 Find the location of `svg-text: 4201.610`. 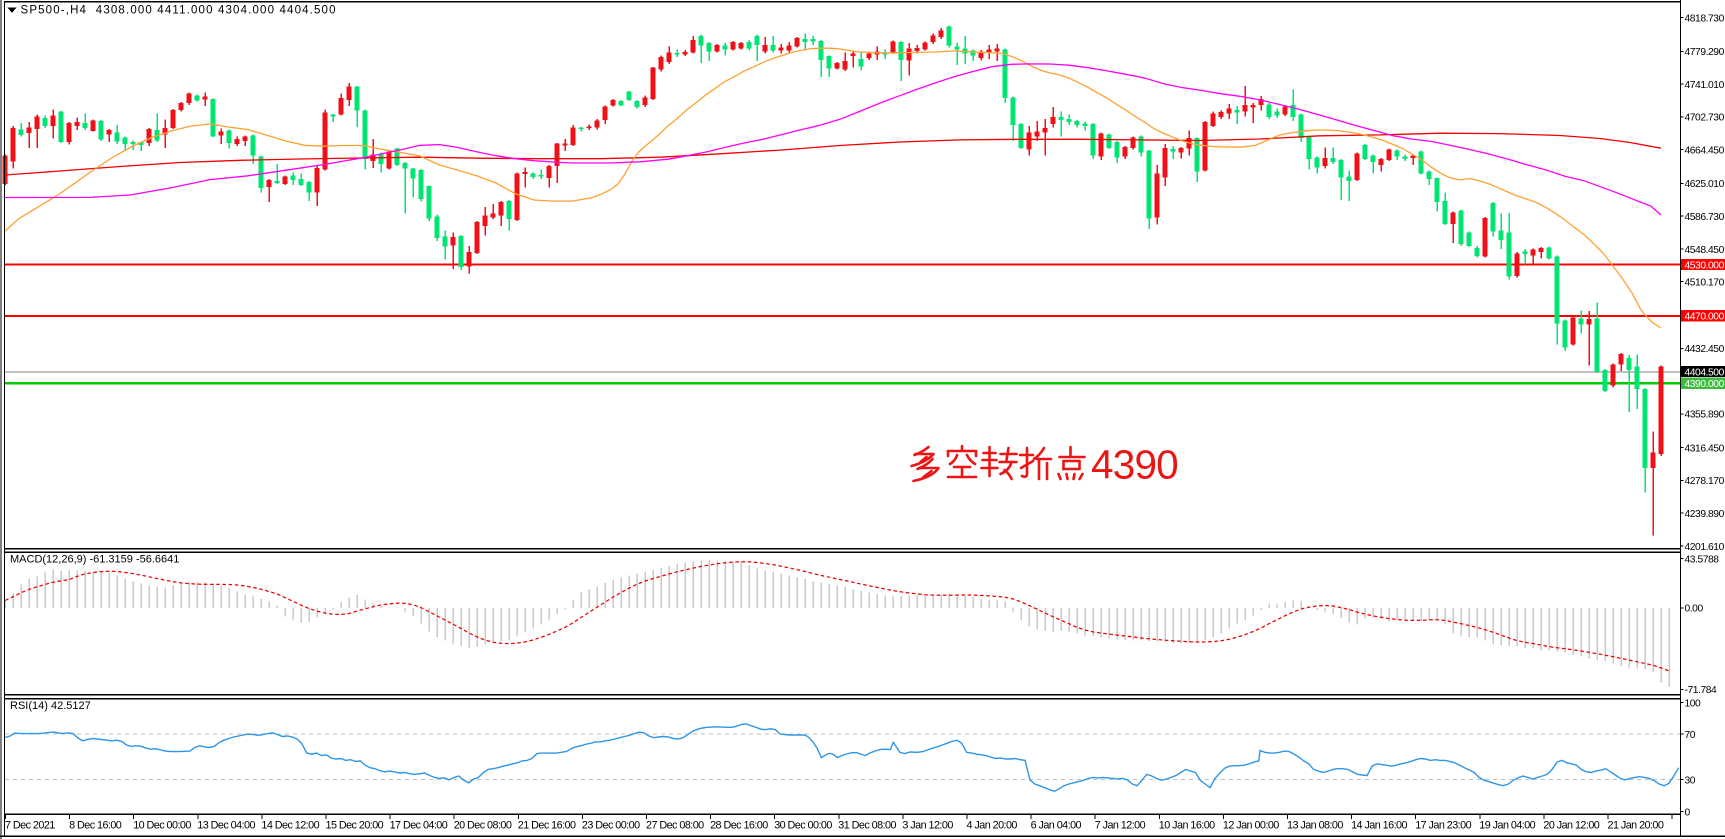

svg-text: 4201.610 is located at coordinates (1705, 547).